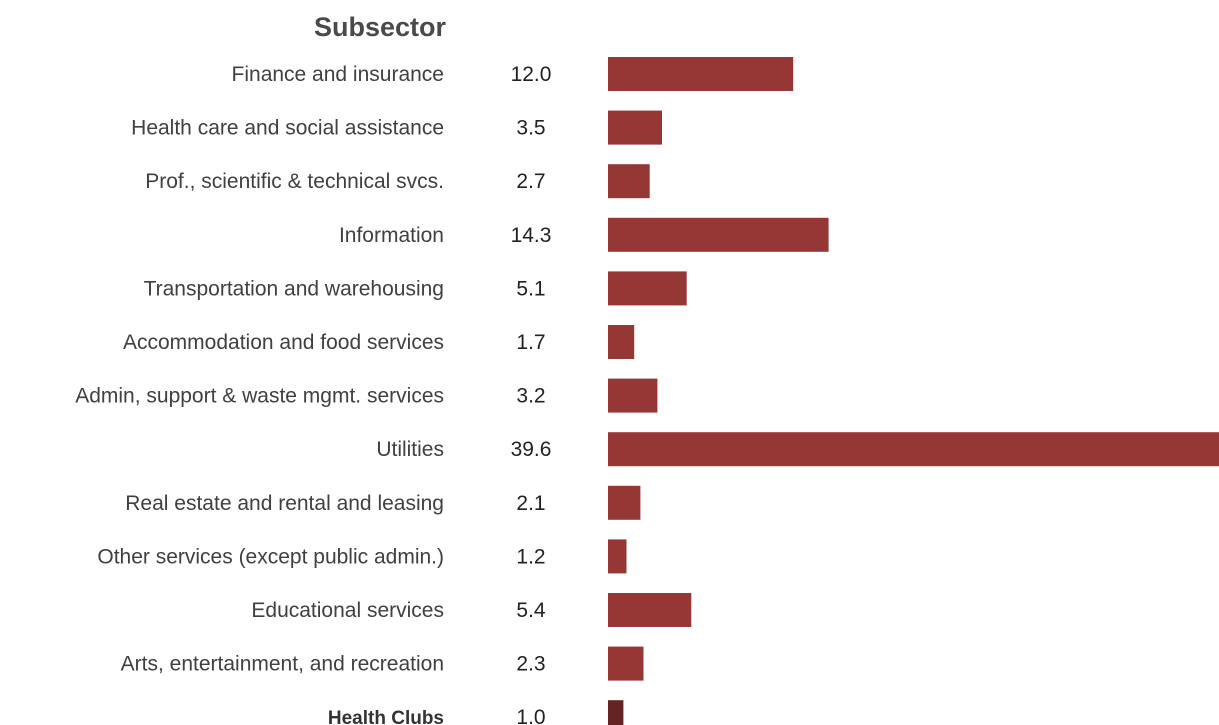 The height and width of the screenshot is (725, 1219). What do you see at coordinates (347, 610) in the screenshot?
I see `category-label: Educational services` at bounding box center [347, 610].